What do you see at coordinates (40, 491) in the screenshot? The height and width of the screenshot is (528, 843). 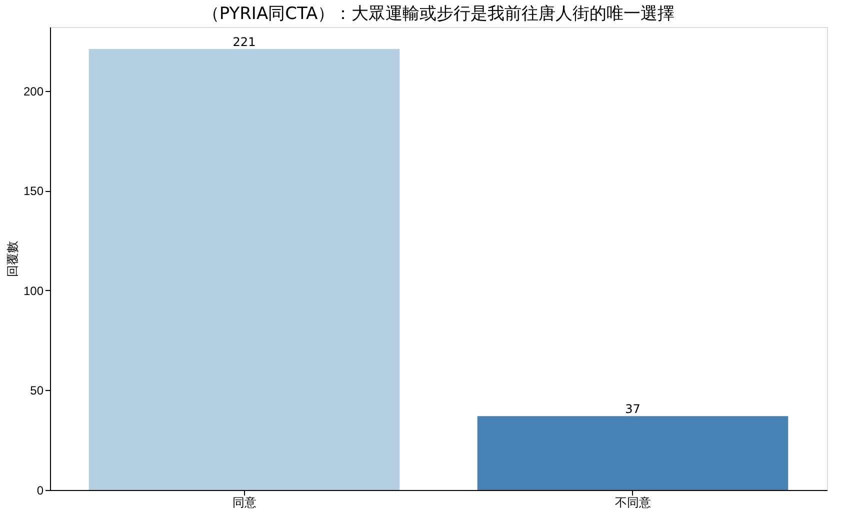 I see `y-tick-label: 0` at bounding box center [40, 491].